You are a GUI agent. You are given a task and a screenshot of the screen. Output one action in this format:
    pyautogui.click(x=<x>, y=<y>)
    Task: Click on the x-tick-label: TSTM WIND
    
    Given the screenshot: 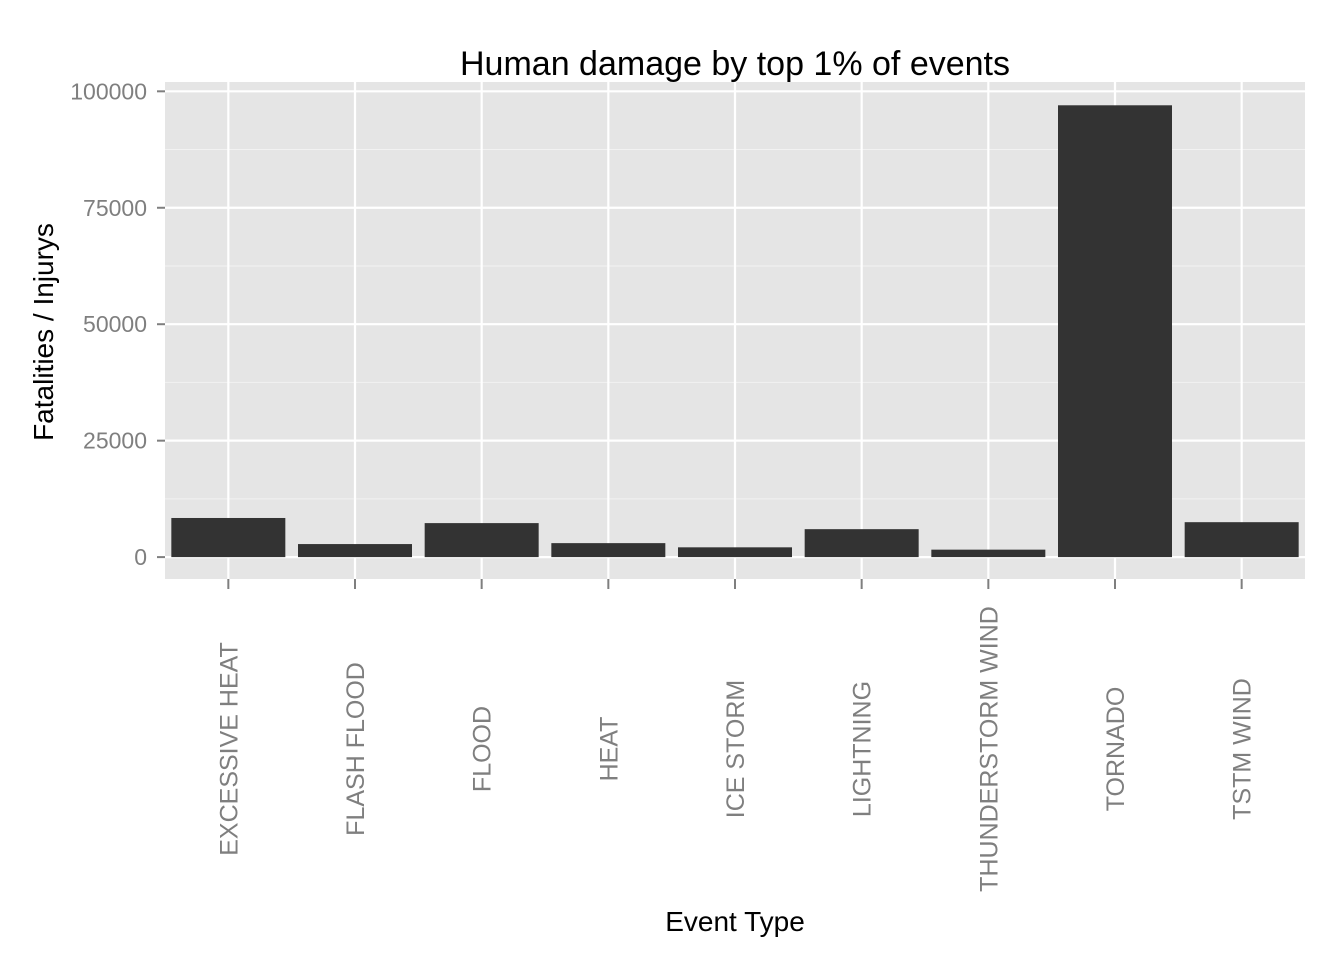 What is the action you would take?
    pyautogui.click(x=1243, y=749)
    